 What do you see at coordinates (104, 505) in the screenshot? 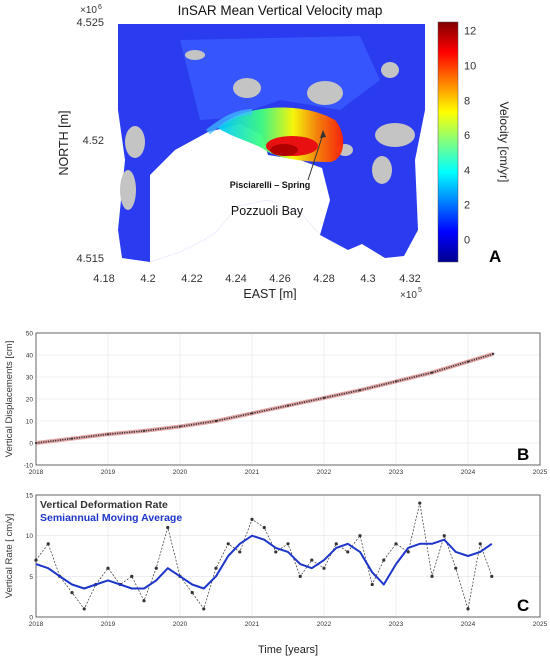
I see `legend-raw-label: Vertical Deformation Rate` at bounding box center [104, 505].